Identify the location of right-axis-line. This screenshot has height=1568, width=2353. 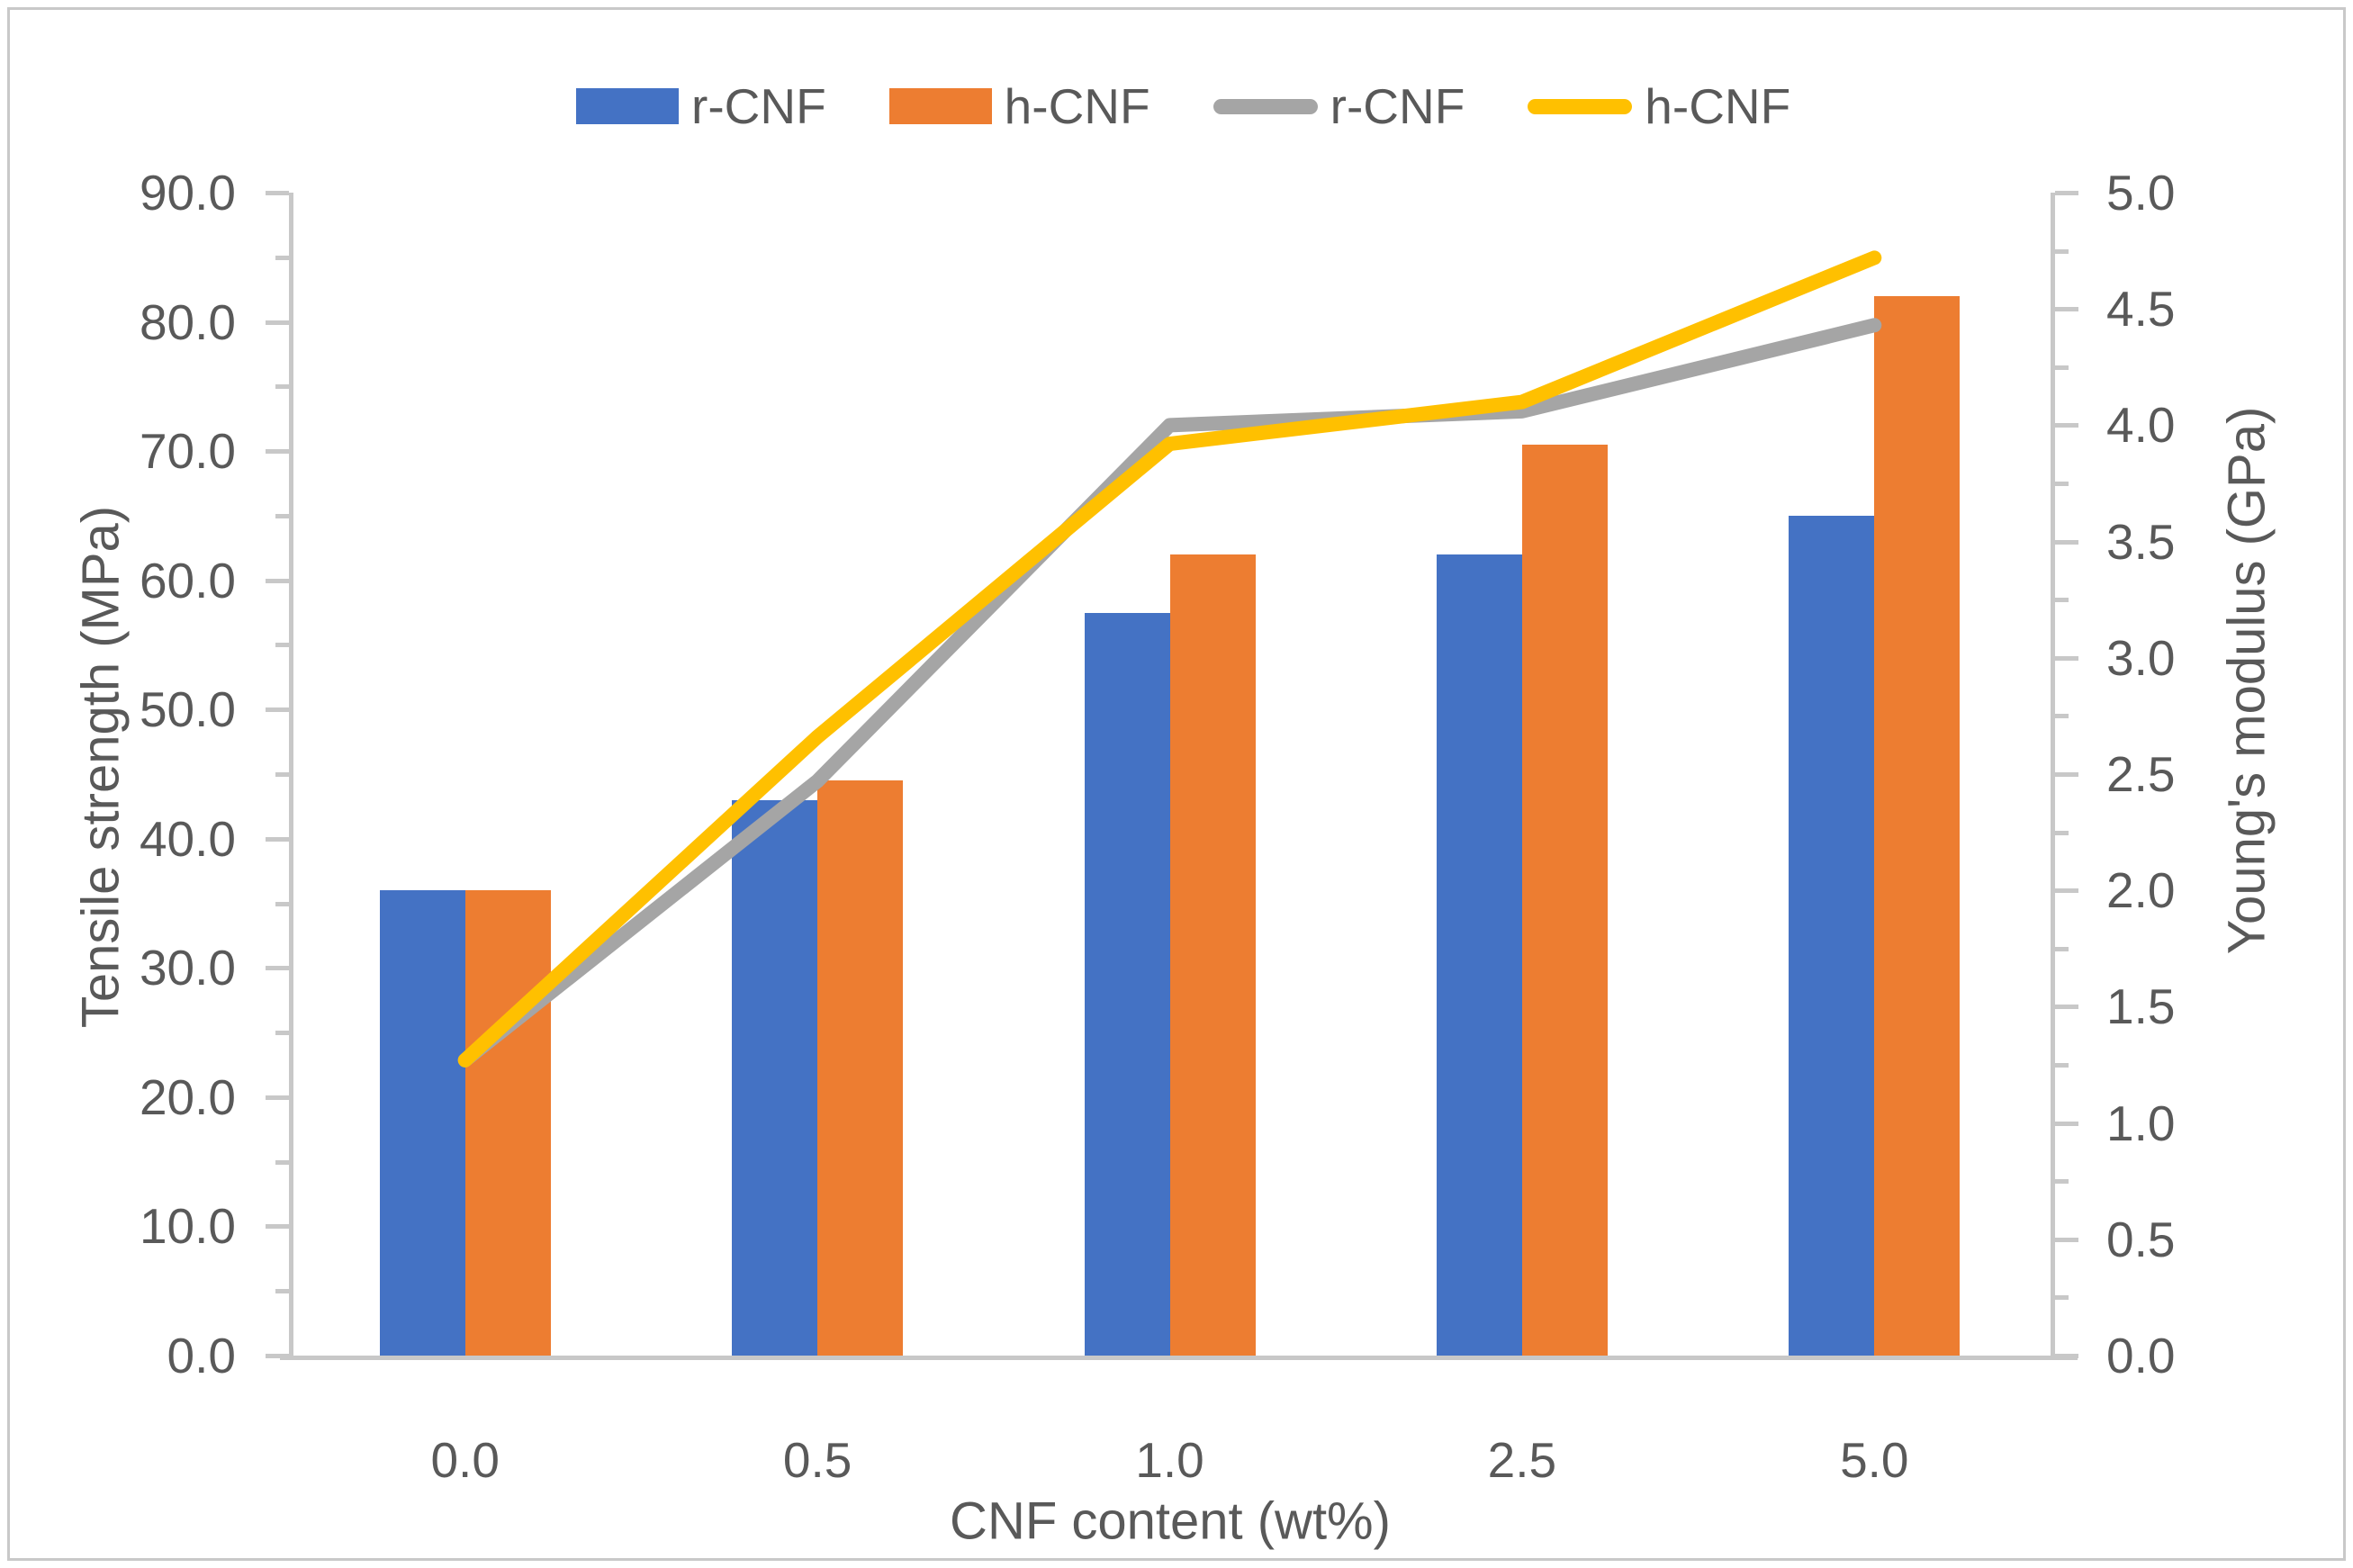
(2053, 776).